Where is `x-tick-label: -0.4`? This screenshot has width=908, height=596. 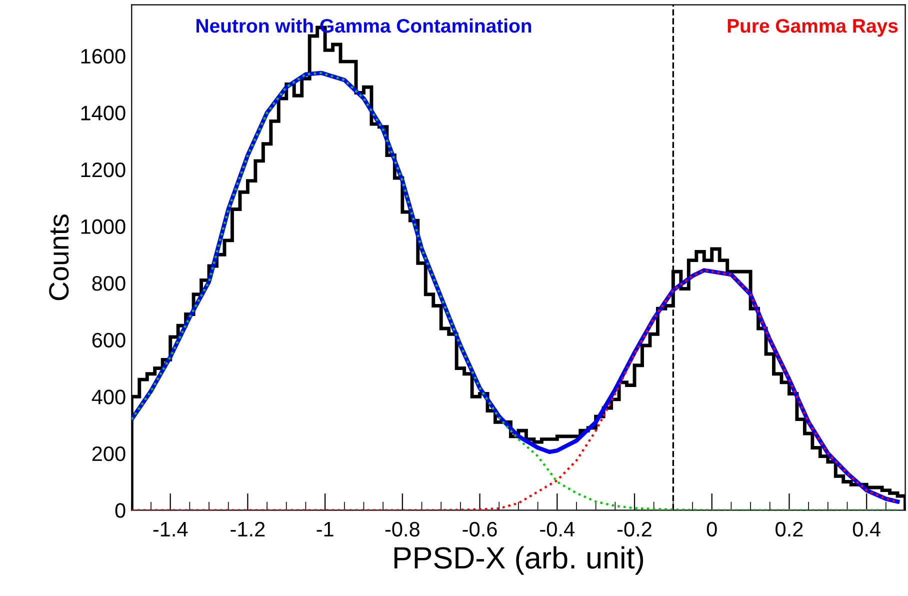
x-tick-label: -0.4 is located at coordinates (557, 529).